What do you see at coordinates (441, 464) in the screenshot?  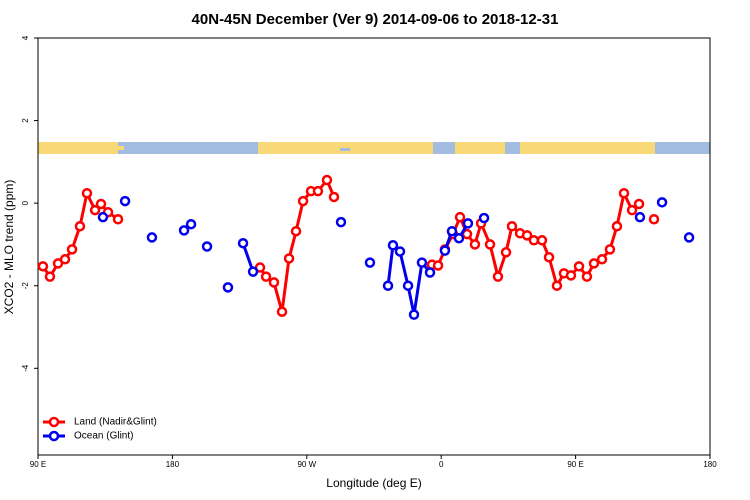 I see `x-tick-label: 0` at bounding box center [441, 464].